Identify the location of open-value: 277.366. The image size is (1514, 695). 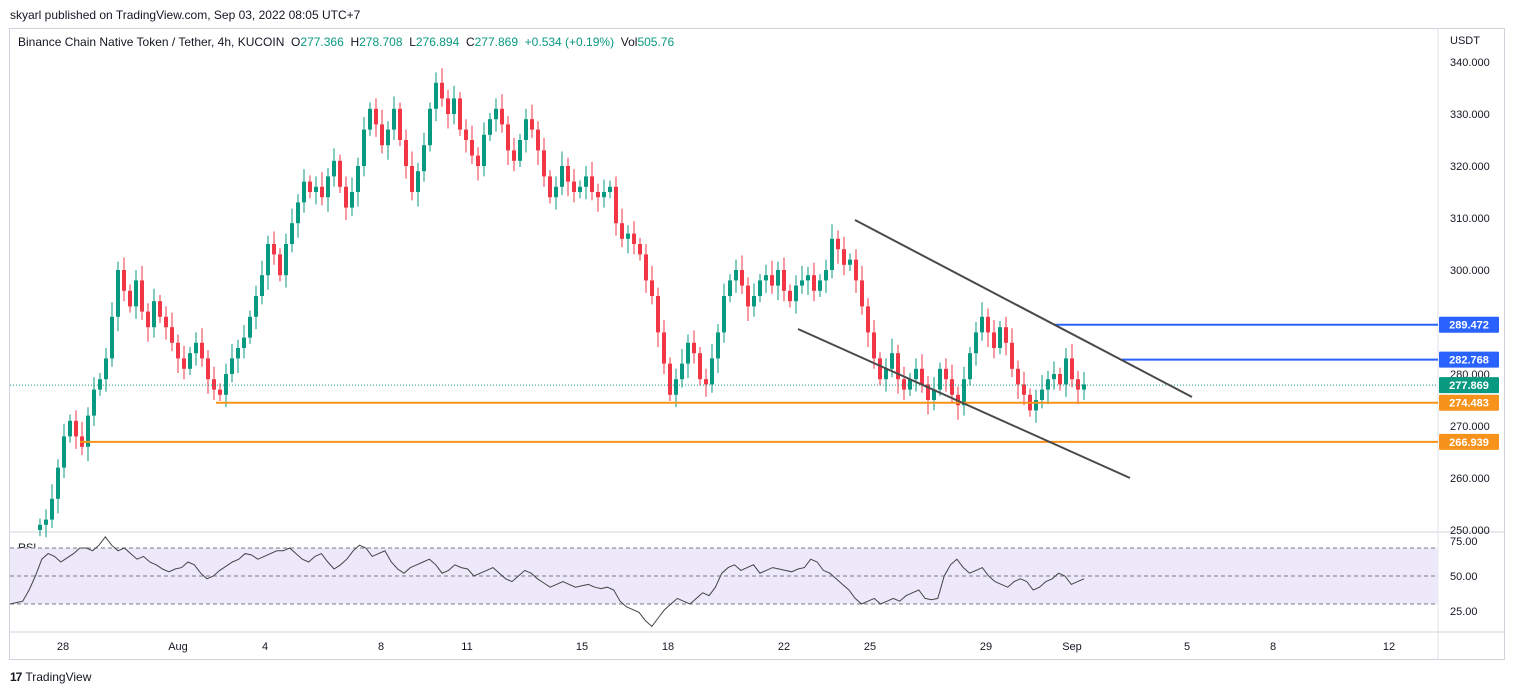
(322, 42).